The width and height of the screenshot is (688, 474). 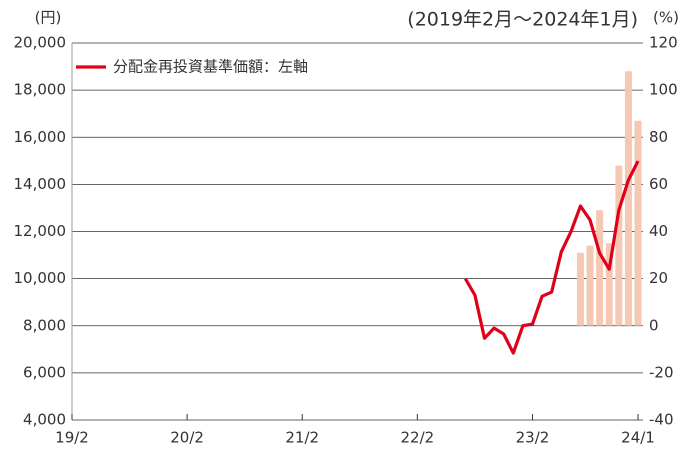 I want to click on chart-title: (2019年2月～2024年1月), so click(x=522, y=20).